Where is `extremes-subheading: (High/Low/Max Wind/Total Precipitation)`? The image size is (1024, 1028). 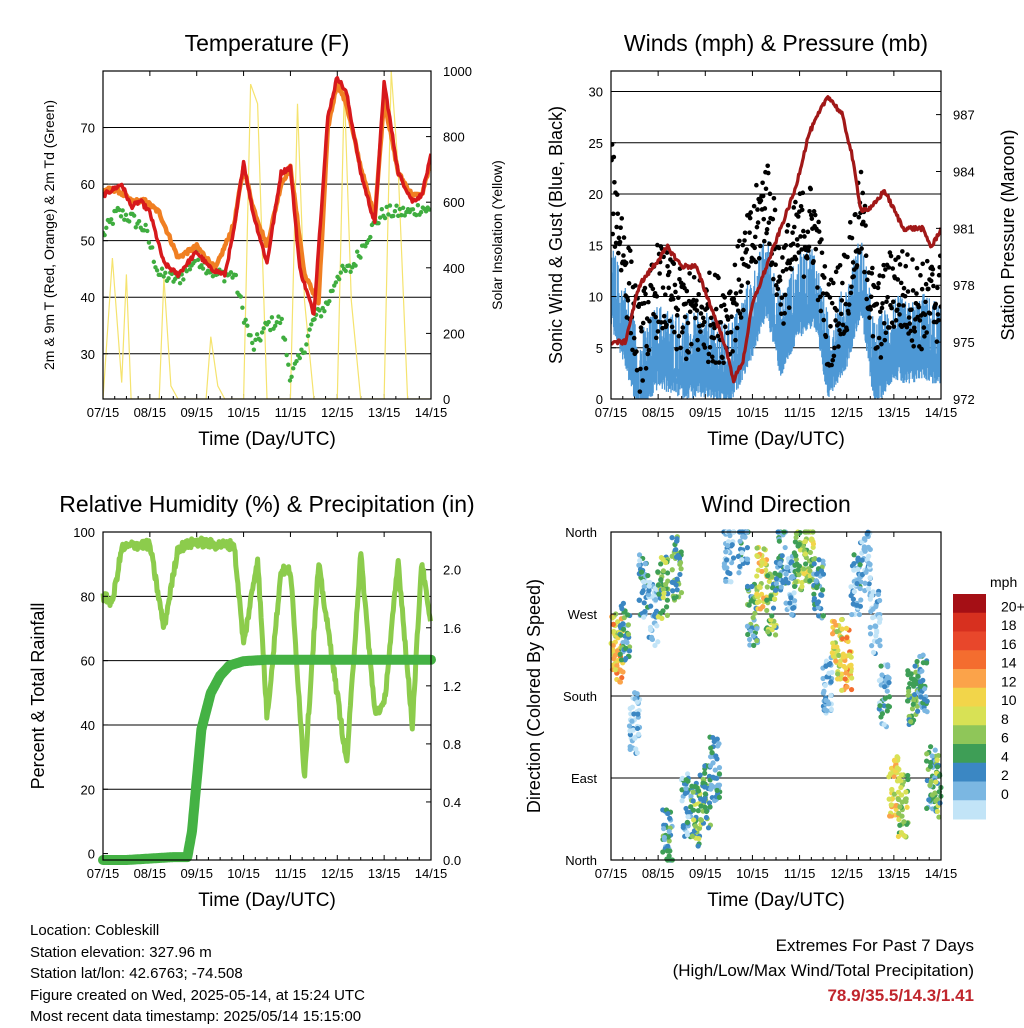
extremes-subheading: (High/Low/Max Wind/Total Precipitation) is located at coordinates (823, 970).